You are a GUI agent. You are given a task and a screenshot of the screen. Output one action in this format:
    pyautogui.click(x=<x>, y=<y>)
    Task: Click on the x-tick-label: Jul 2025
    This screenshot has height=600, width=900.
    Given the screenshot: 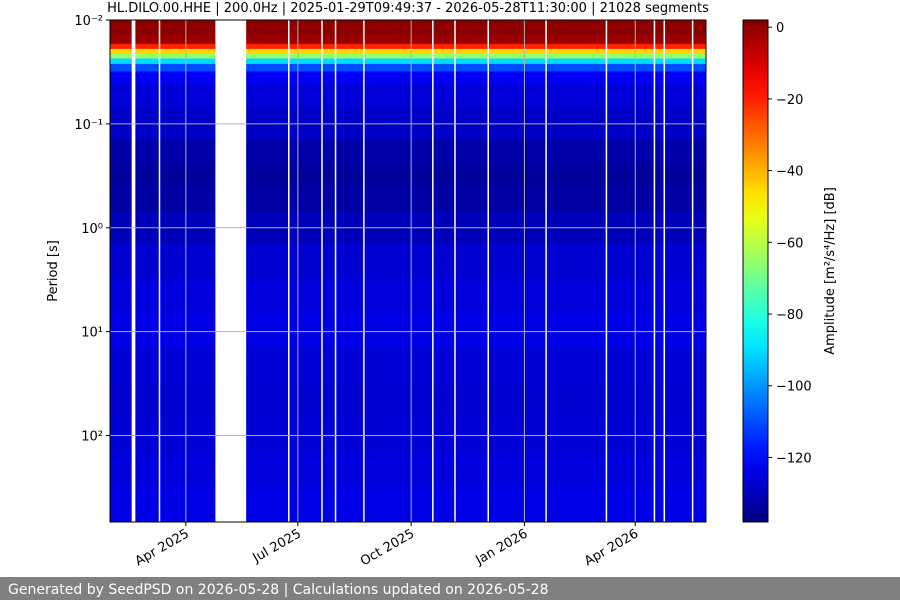 What is the action you would take?
    pyautogui.click(x=277, y=546)
    